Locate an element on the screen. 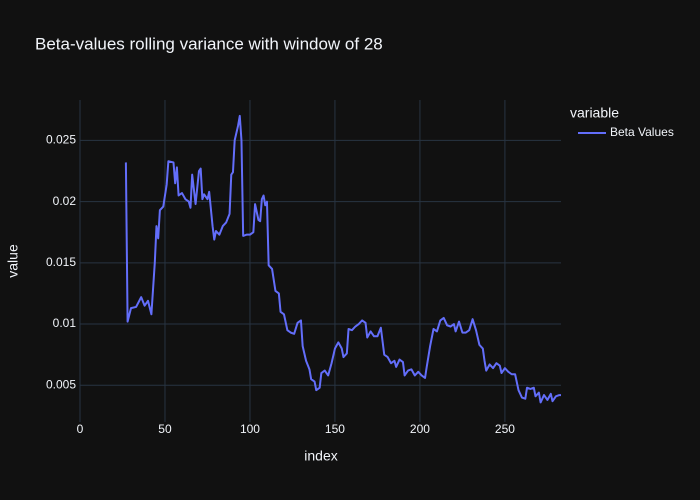  x-axis-title: index is located at coordinates (320, 456).